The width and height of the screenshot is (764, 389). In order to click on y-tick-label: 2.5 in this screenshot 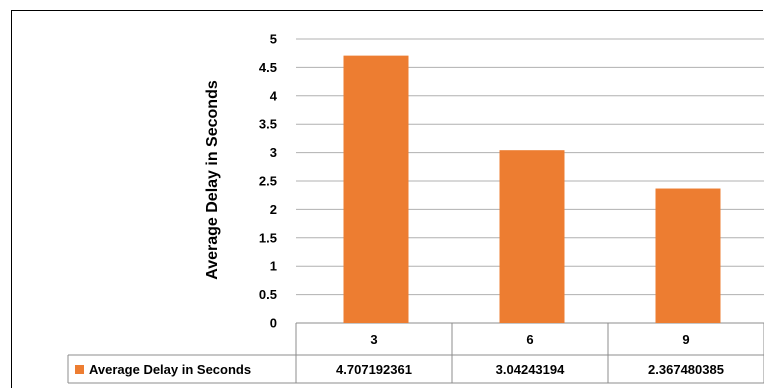, I will do `click(268, 181)`.